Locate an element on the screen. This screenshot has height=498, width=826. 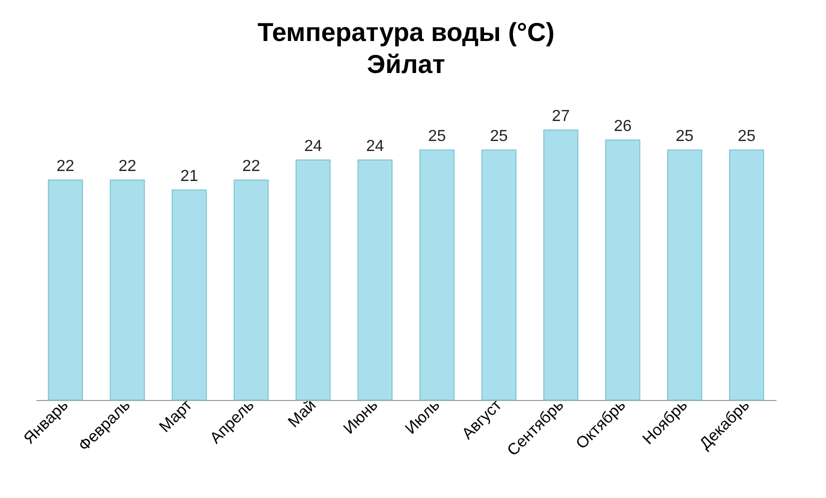
x-tick-label: Май is located at coordinates (302, 414).